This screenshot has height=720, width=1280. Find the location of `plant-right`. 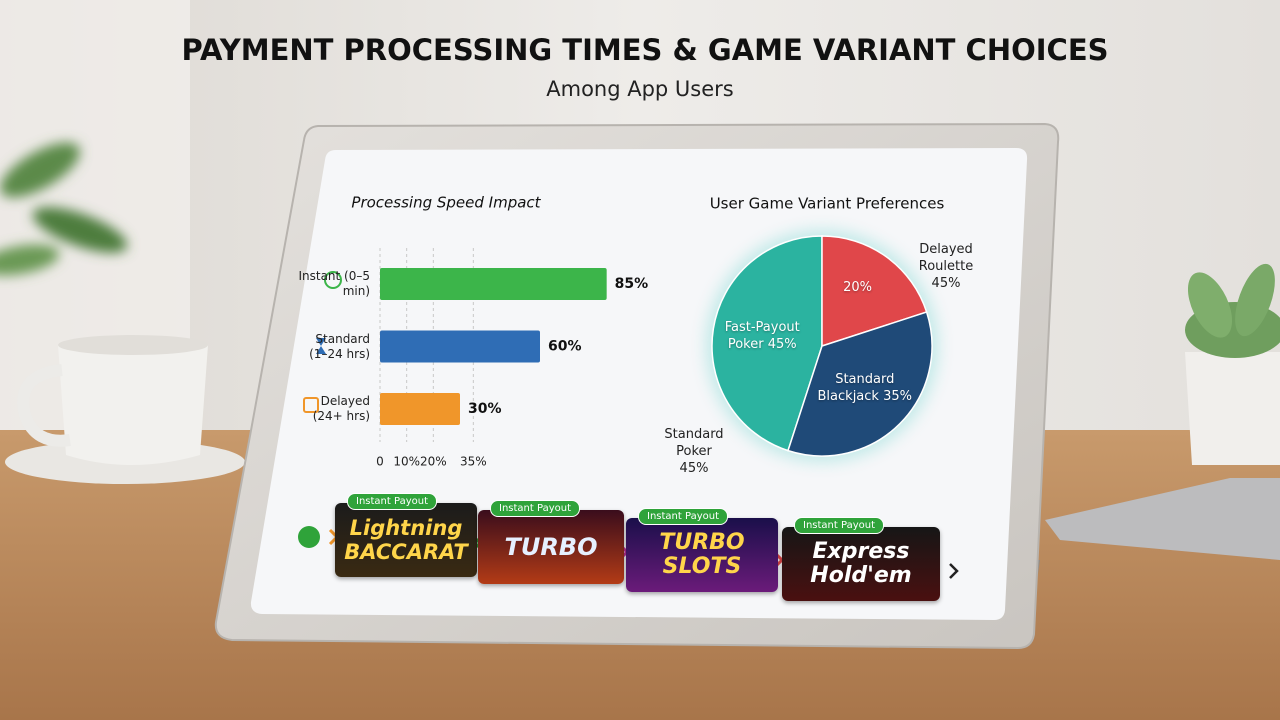

plant-right is located at coordinates (1232, 364).